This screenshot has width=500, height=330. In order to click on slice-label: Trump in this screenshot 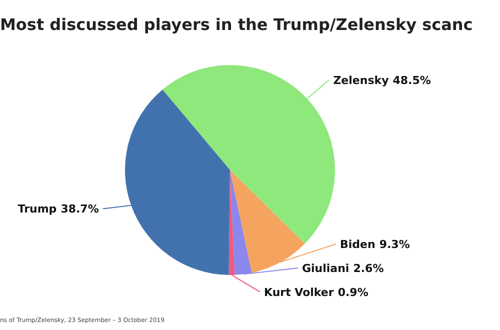, I will do `click(37, 209)`.